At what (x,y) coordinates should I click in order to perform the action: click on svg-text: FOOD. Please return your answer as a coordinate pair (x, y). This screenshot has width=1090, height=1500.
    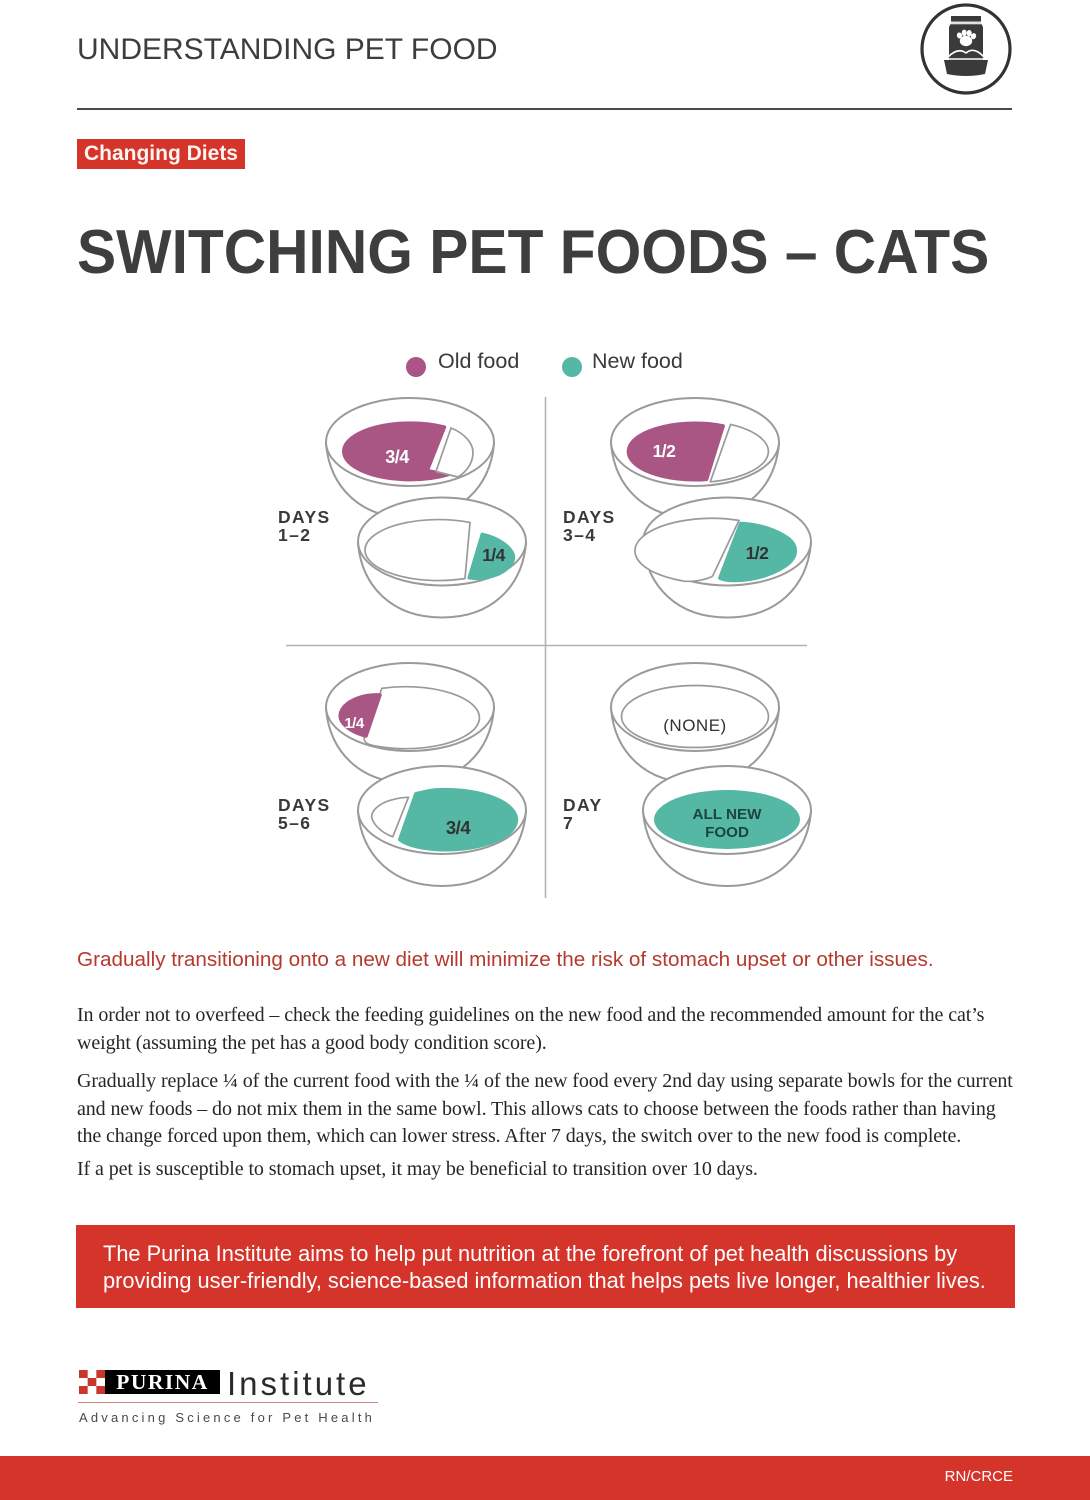
    Looking at the image, I should click on (727, 832).